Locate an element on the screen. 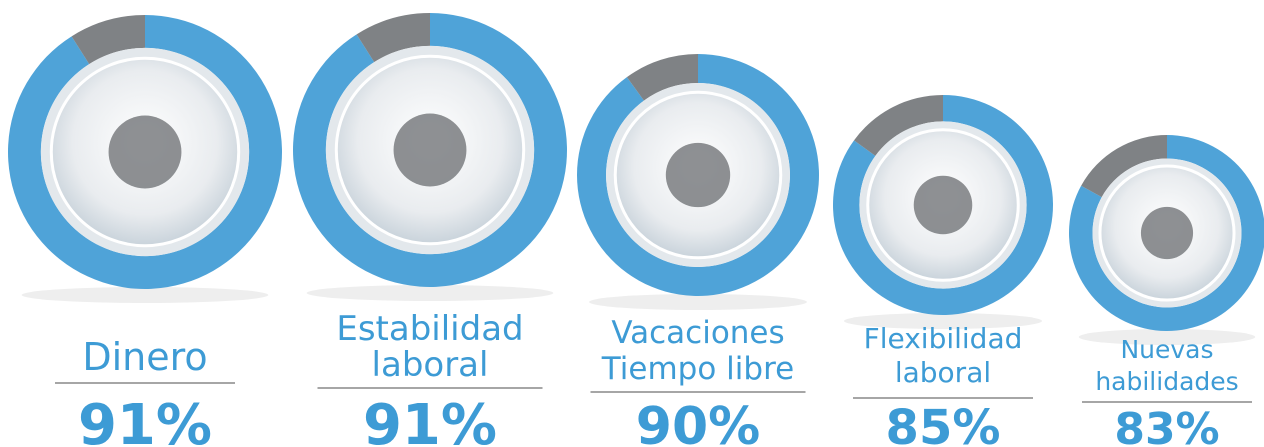  category-label: habilidades is located at coordinates (1166, 381).